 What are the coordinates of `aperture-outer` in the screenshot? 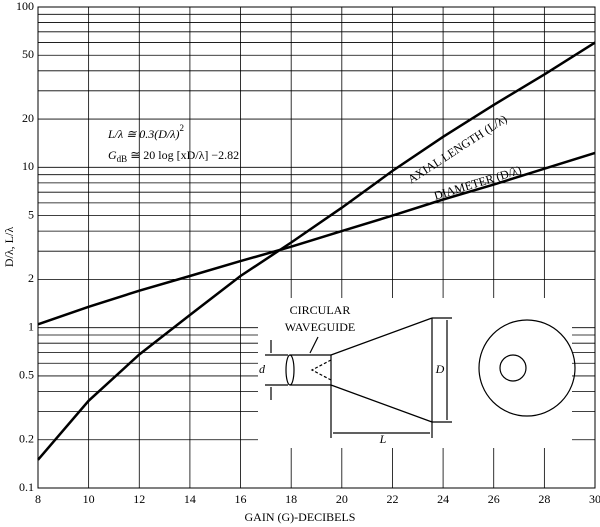 It's located at (527, 368).